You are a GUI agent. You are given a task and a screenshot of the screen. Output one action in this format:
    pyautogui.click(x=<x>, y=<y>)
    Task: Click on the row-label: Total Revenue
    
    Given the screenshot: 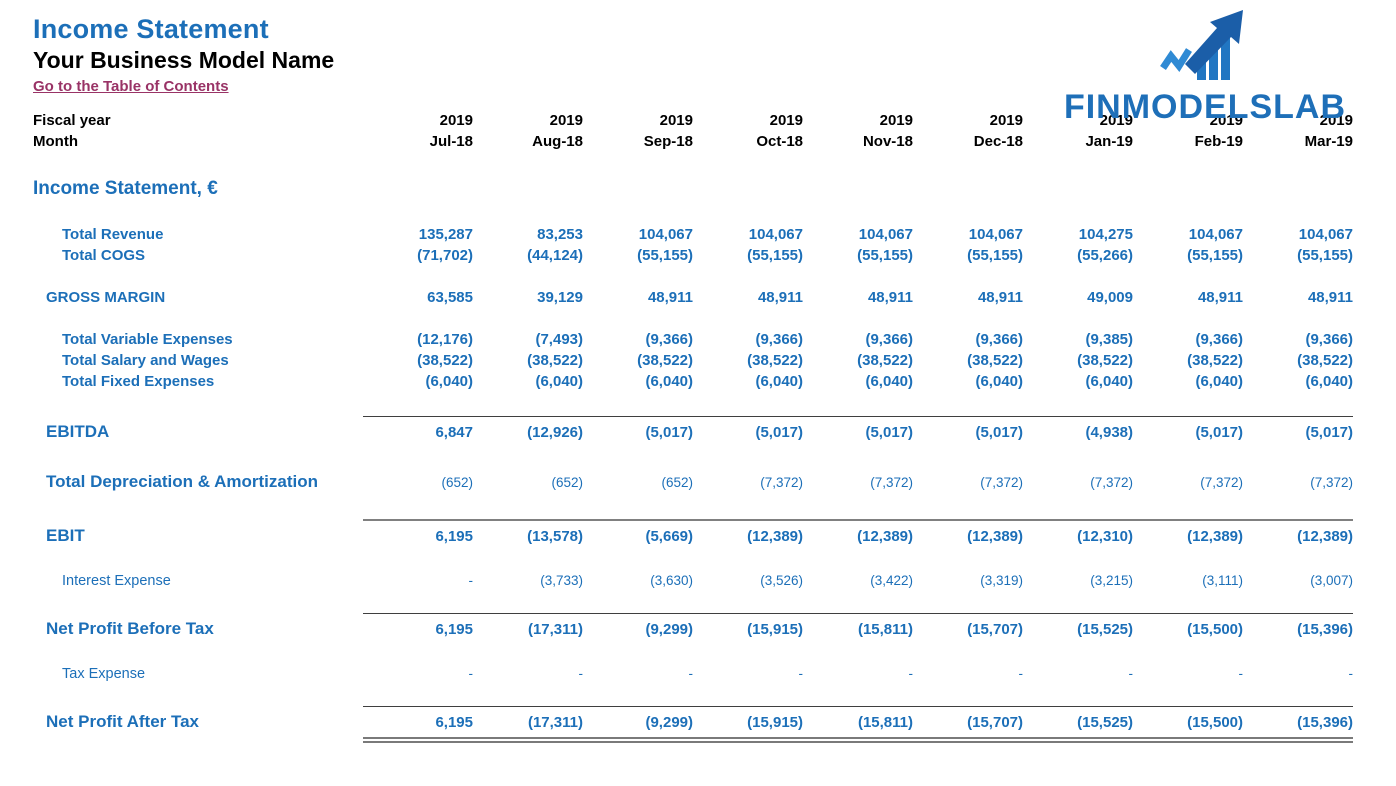 What is the action you would take?
    pyautogui.click(x=113, y=234)
    